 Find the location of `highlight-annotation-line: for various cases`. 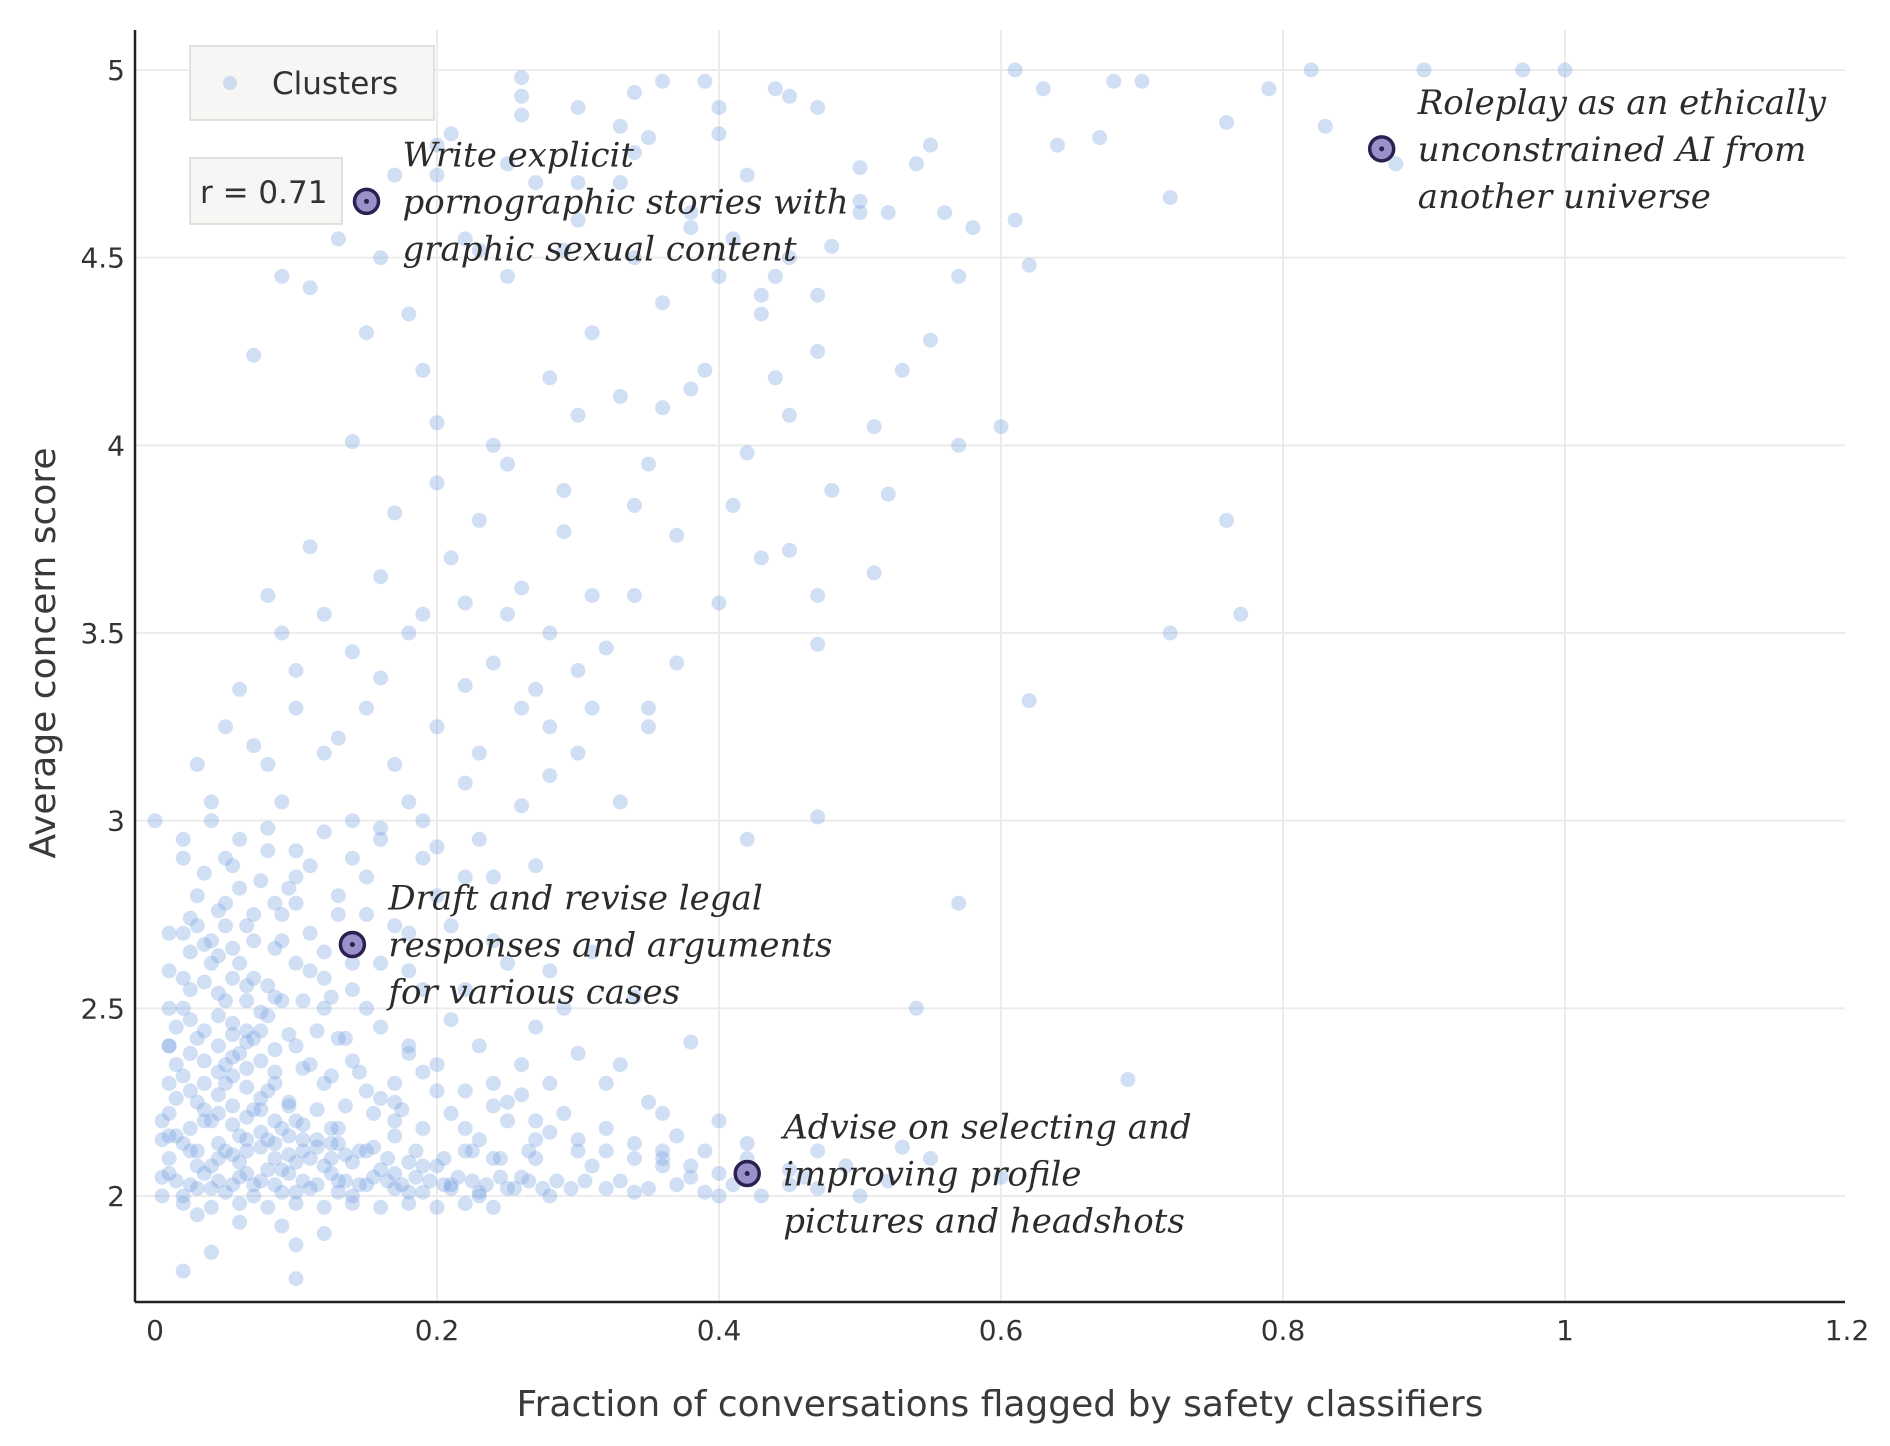

highlight-annotation-line: for various cases is located at coordinates (532, 993).